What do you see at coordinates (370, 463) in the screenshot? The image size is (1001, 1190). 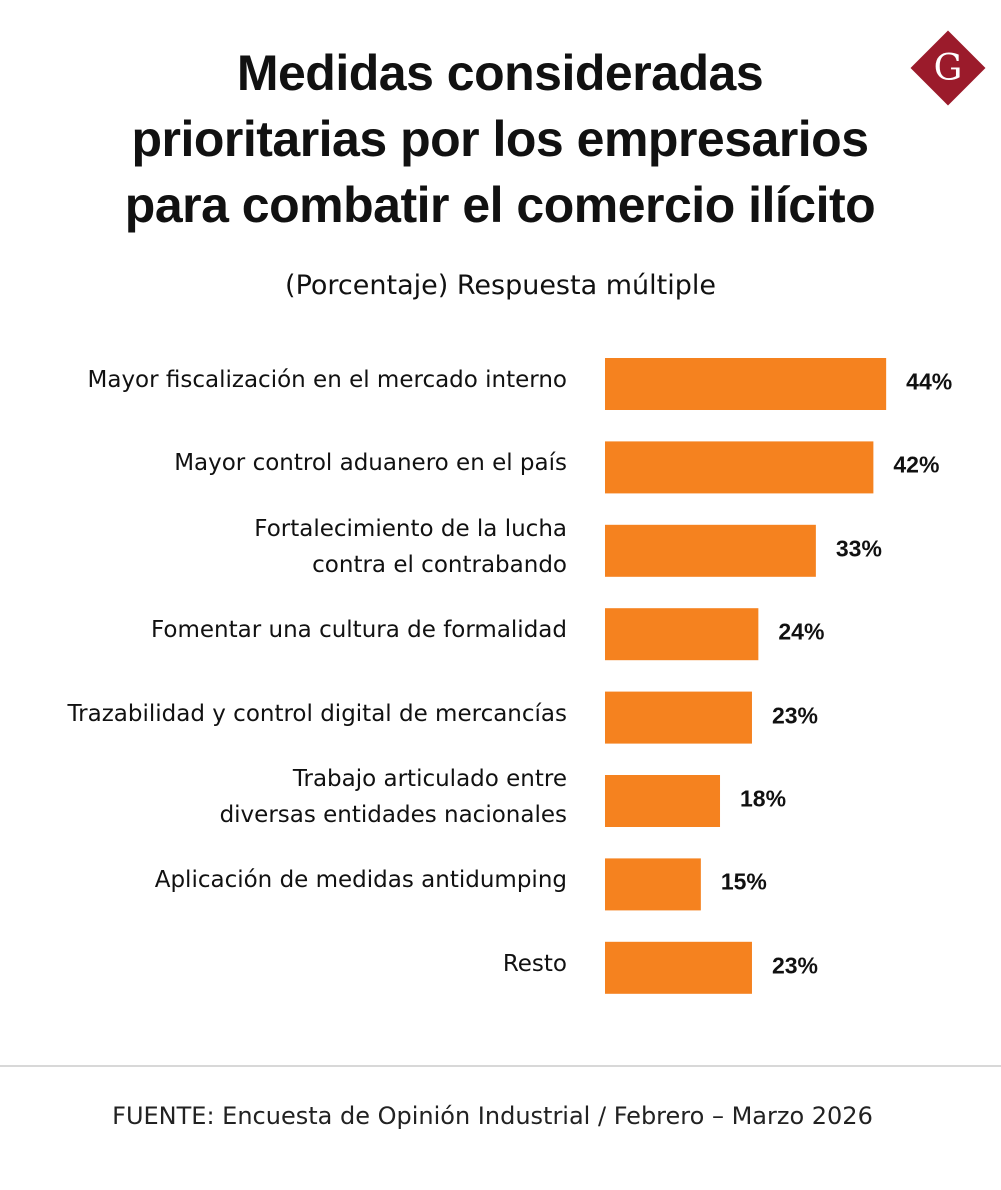 I see `category-label: Mayor control aduanero en el país` at bounding box center [370, 463].